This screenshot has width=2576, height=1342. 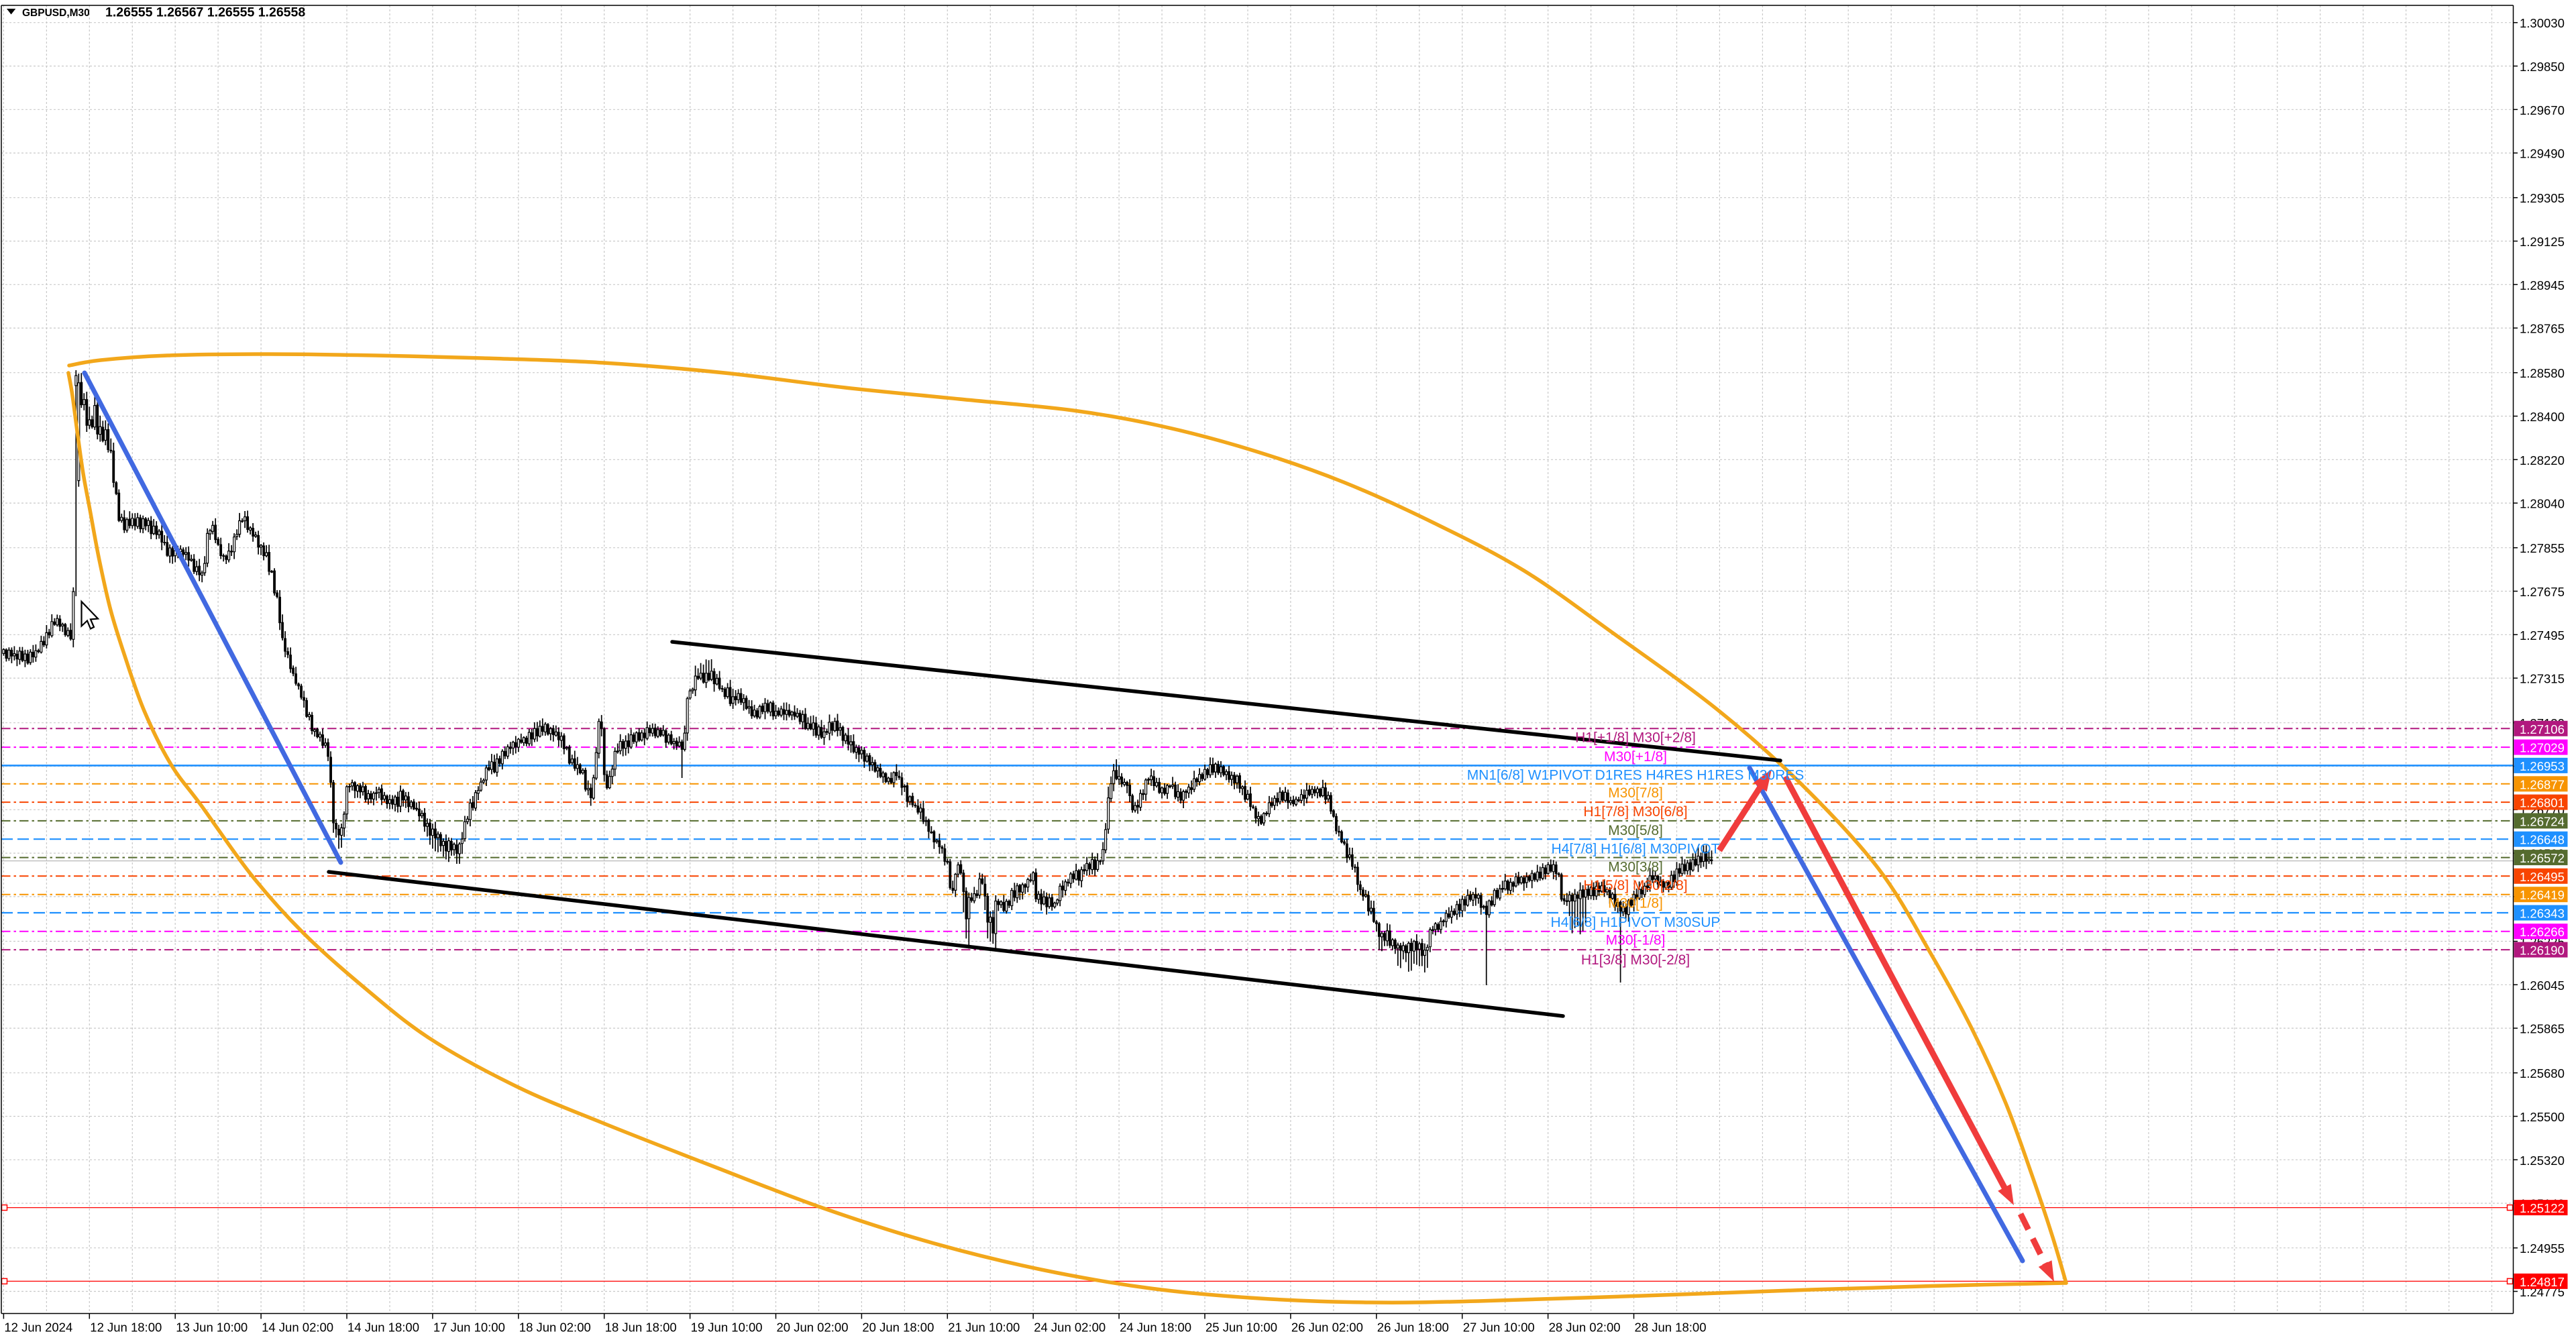 What do you see at coordinates (2542, 784) in the screenshot?
I see `svg-text: 1.26877` at bounding box center [2542, 784].